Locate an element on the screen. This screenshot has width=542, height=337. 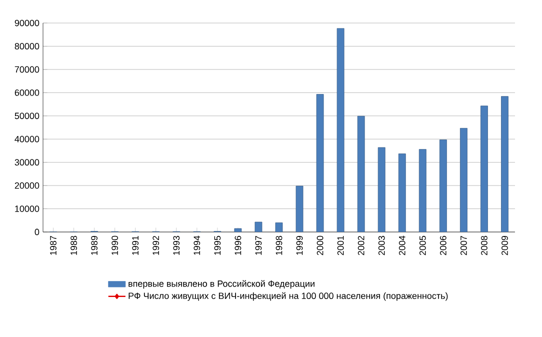
x-tick-label: 2005 is located at coordinates (422, 246).